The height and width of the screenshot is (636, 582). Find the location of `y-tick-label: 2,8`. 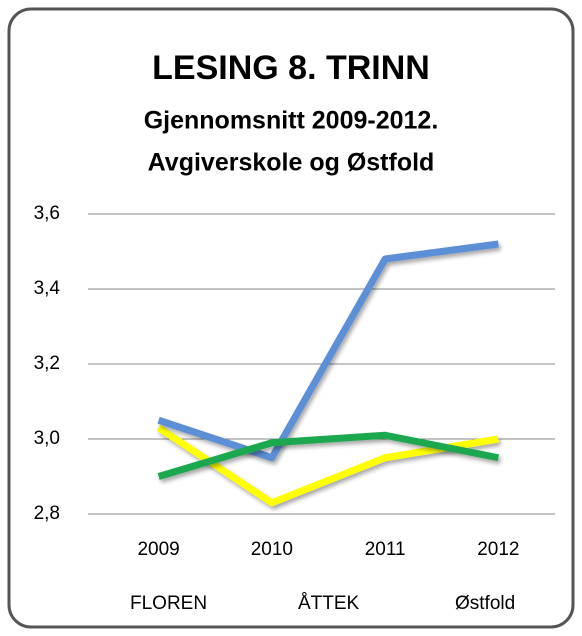

y-tick-label: 2,8 is located at coordinates (47, 513).